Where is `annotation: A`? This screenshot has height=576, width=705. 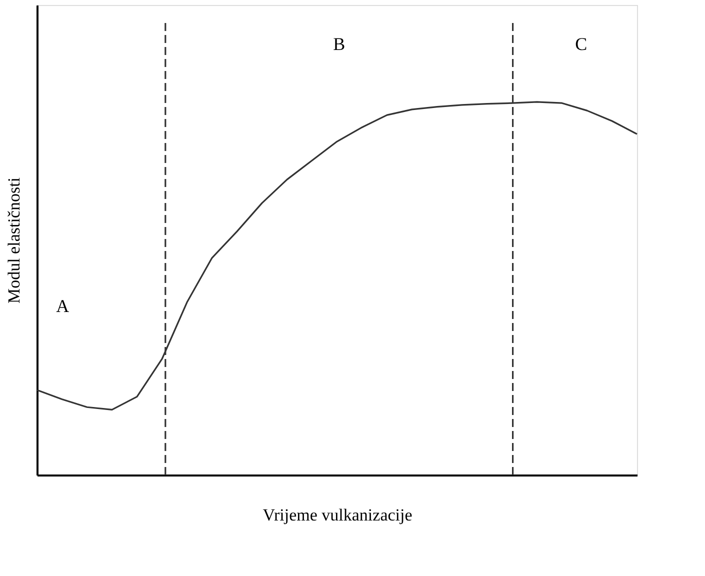
annotation: A is located at coordinates (63, 306).